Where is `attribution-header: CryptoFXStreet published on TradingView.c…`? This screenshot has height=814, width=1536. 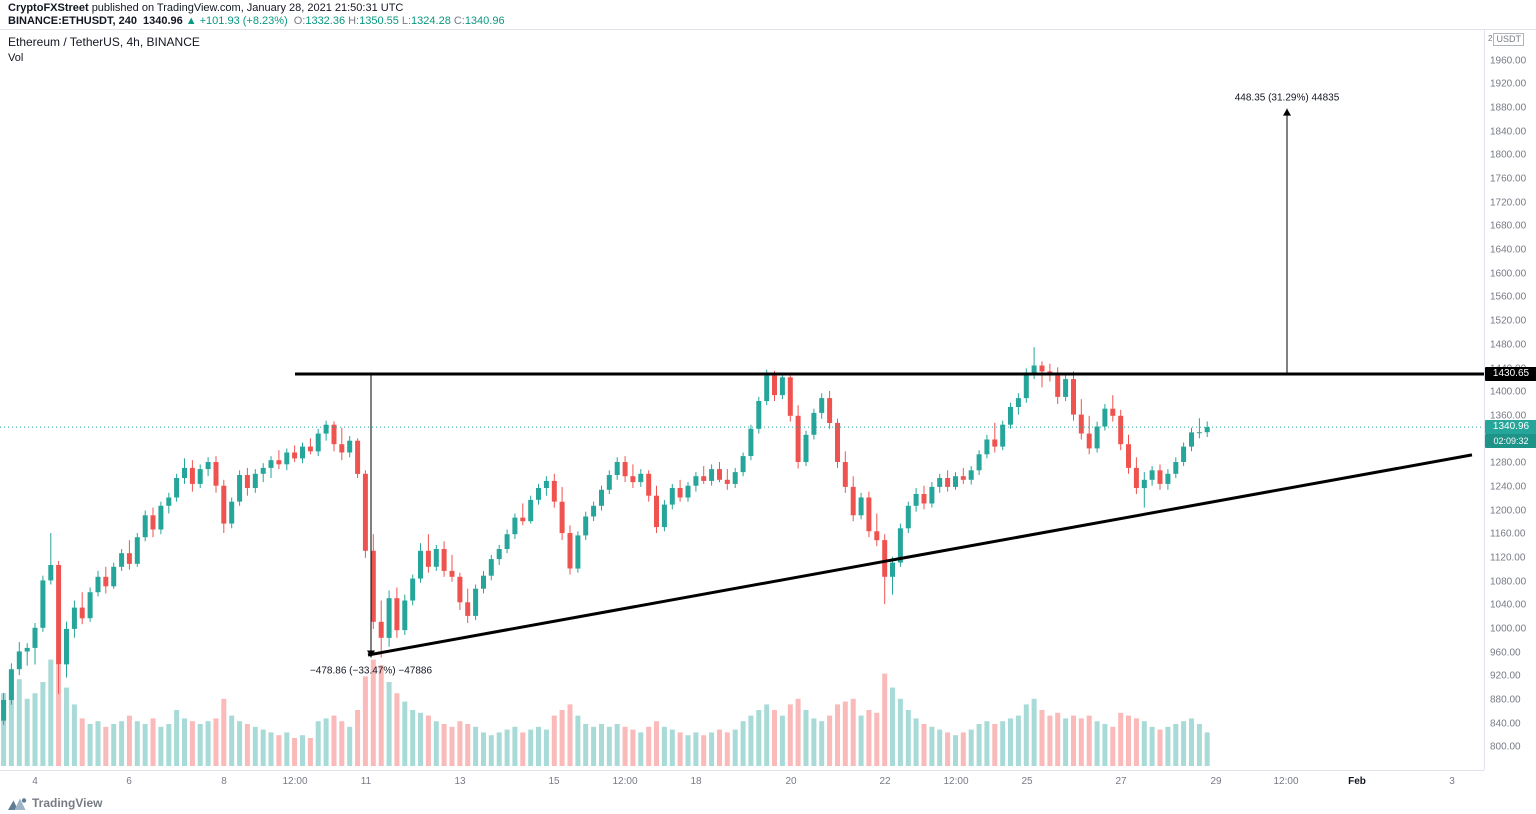
attribution-header: CryptoFXStreet published on TradingView.c… is located at coordinates (768, 15).